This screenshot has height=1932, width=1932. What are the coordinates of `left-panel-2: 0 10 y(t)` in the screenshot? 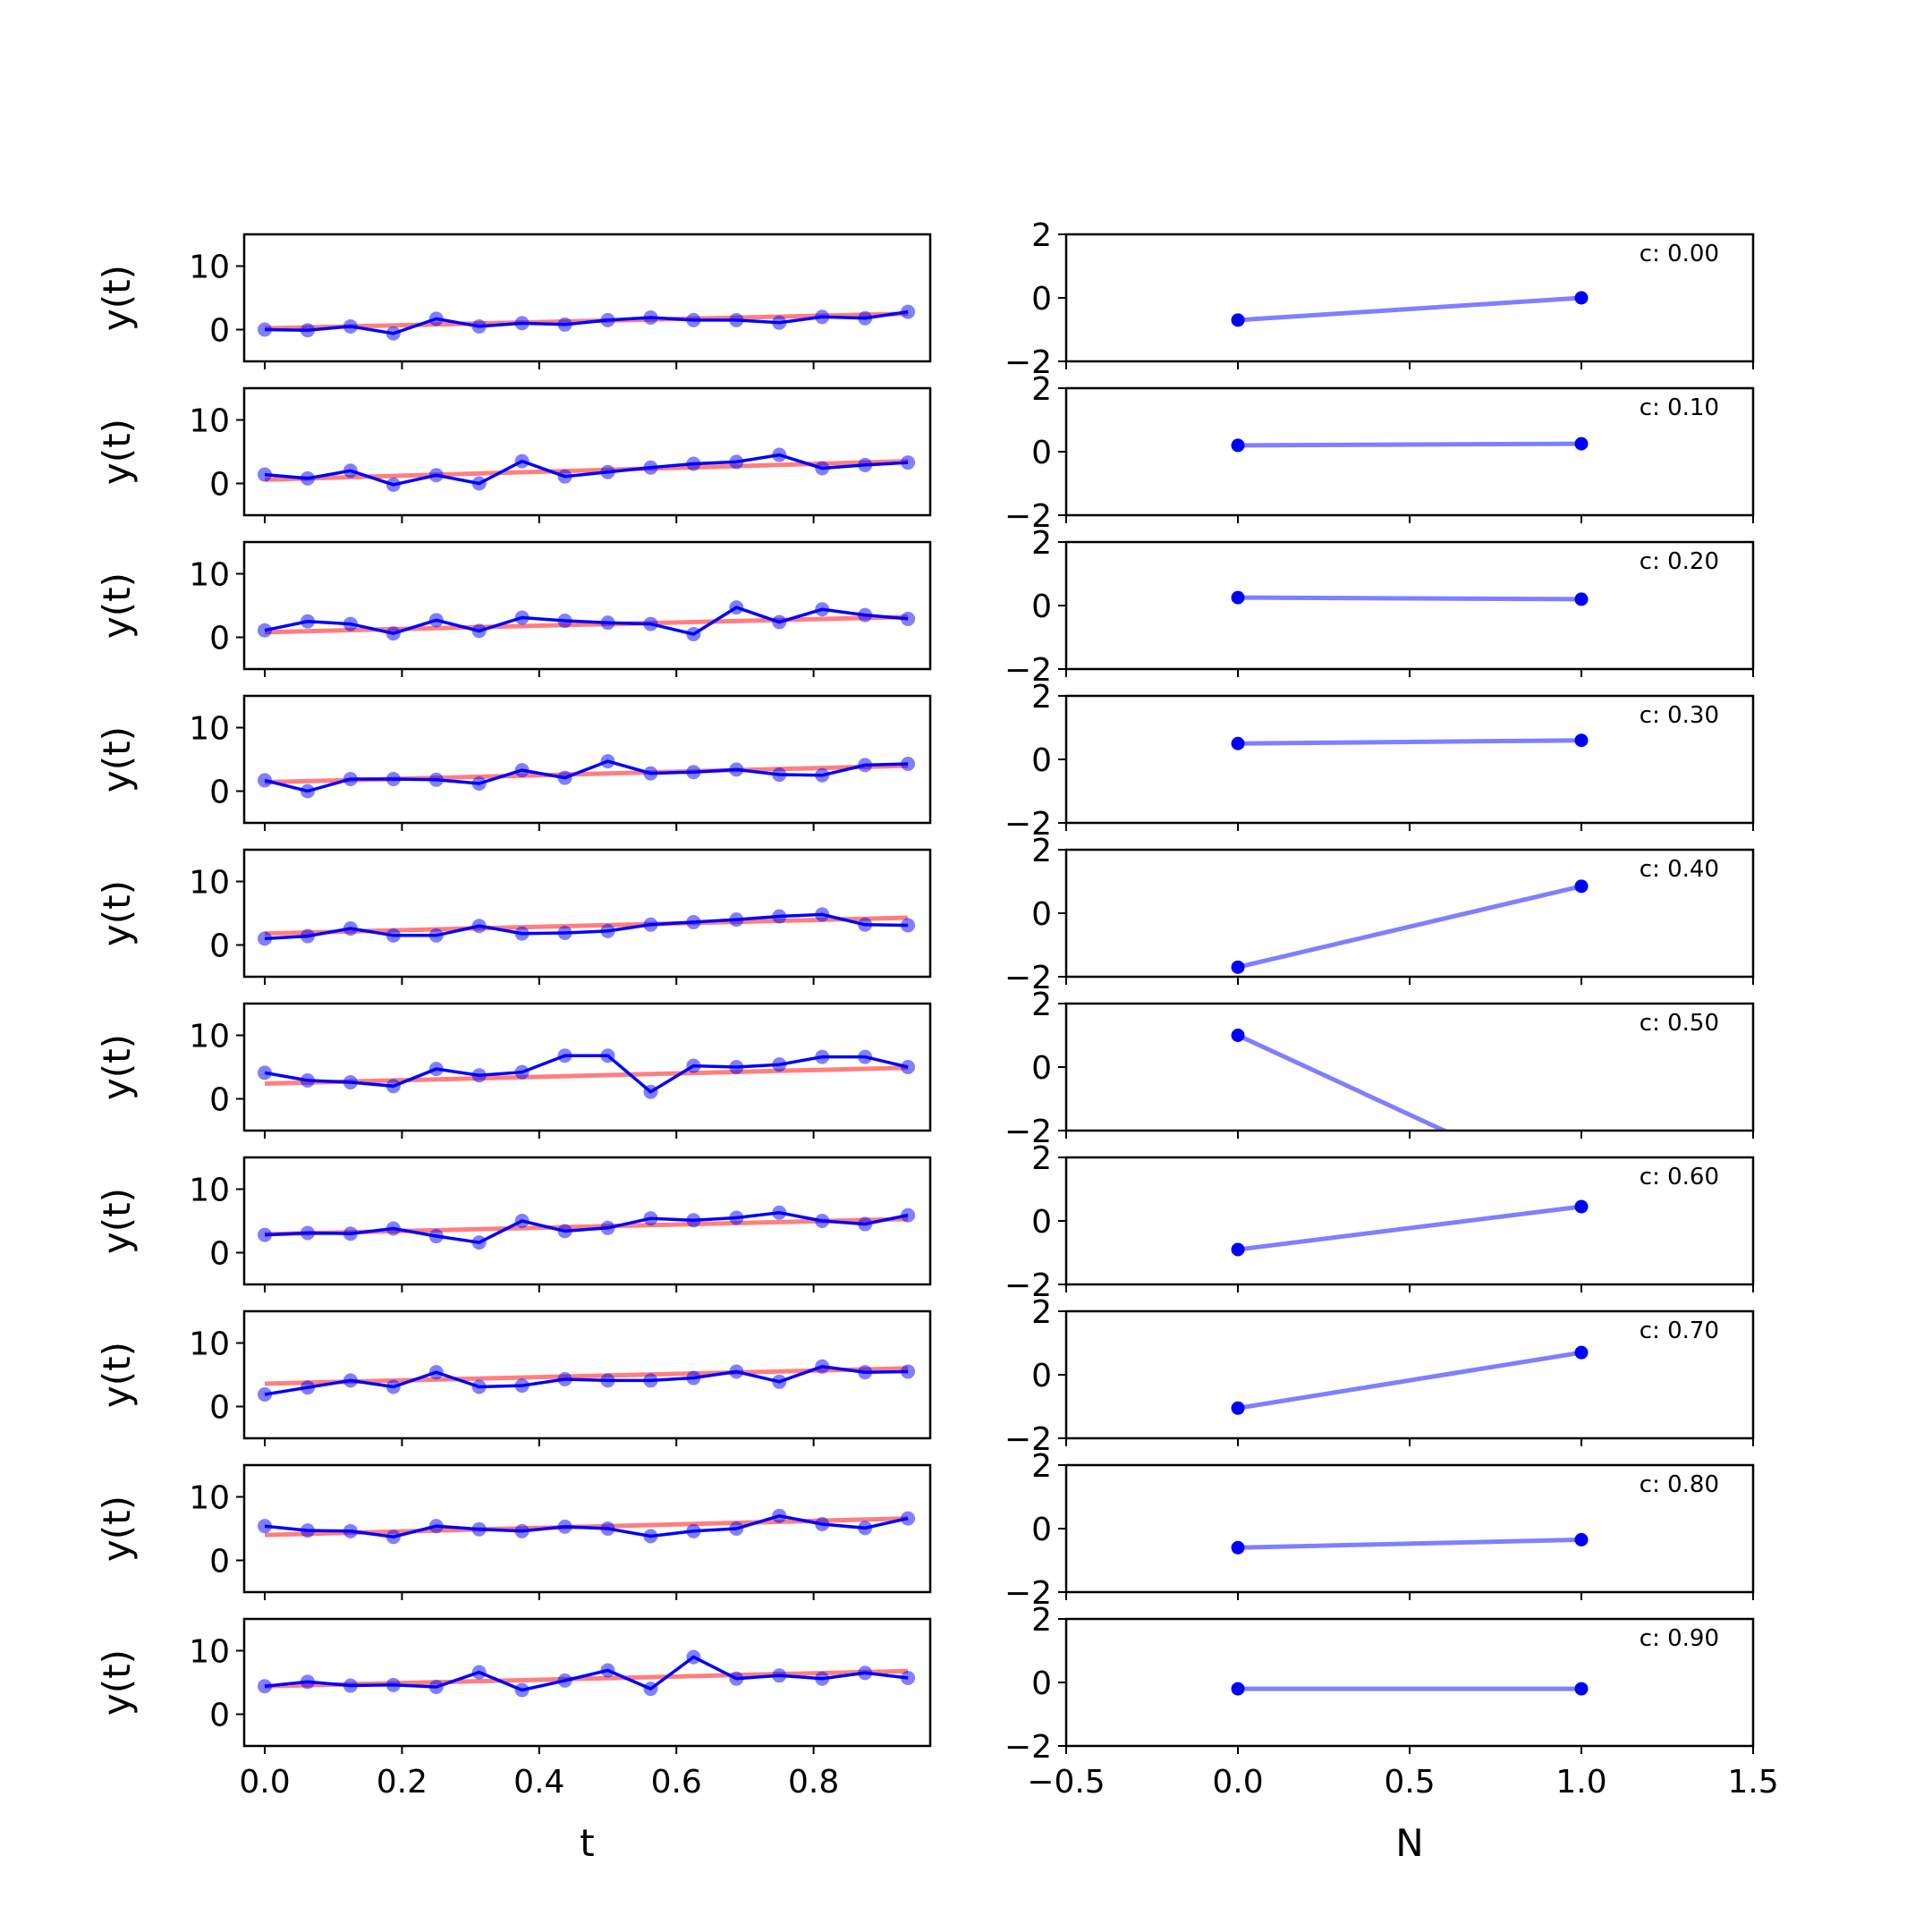 It's located at (513, 608).